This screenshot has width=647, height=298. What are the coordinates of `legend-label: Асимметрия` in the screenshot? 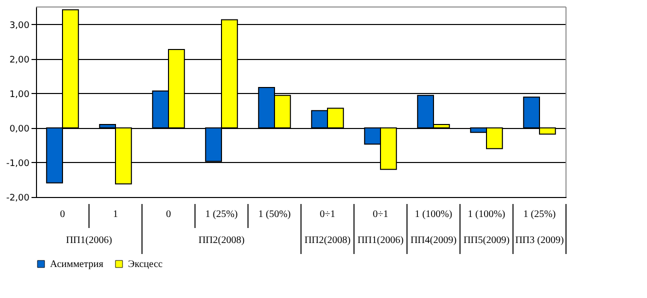 It's located at (77, 264).